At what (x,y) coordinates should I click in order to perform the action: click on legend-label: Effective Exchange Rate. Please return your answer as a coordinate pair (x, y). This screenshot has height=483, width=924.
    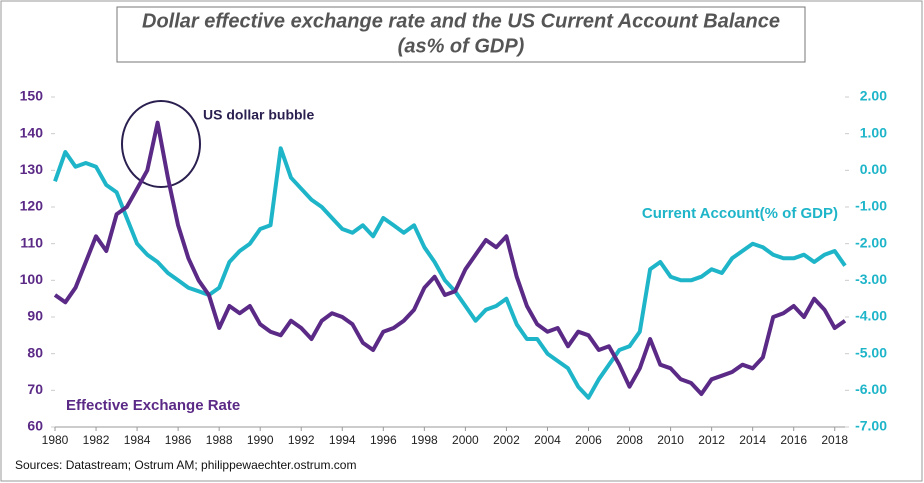
    Looking at the image, I should click on (153, 405).